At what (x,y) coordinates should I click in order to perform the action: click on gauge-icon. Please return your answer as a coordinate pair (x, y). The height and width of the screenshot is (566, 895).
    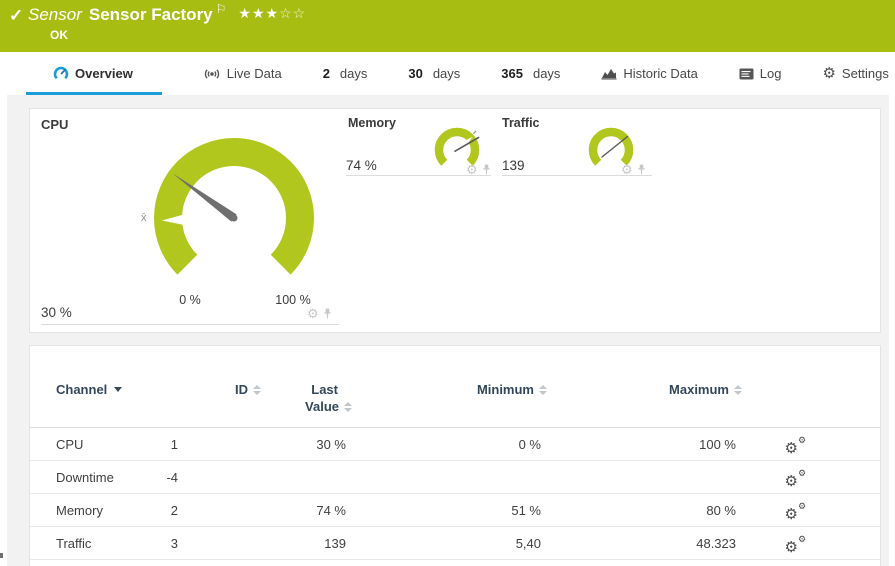
    Looking at the image, I should click on (61, 72).